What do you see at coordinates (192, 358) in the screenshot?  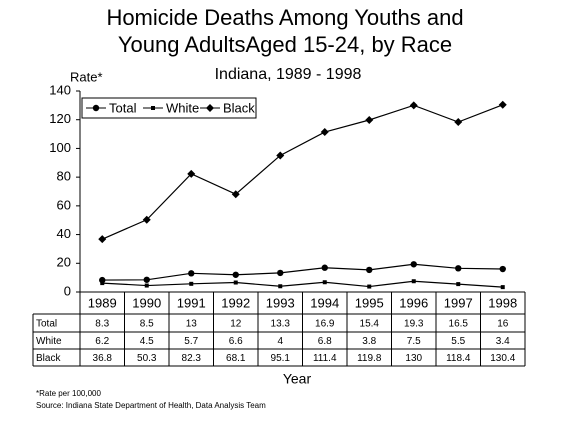 I see `table-cell: 82.3` at bounding box center [192, 358].